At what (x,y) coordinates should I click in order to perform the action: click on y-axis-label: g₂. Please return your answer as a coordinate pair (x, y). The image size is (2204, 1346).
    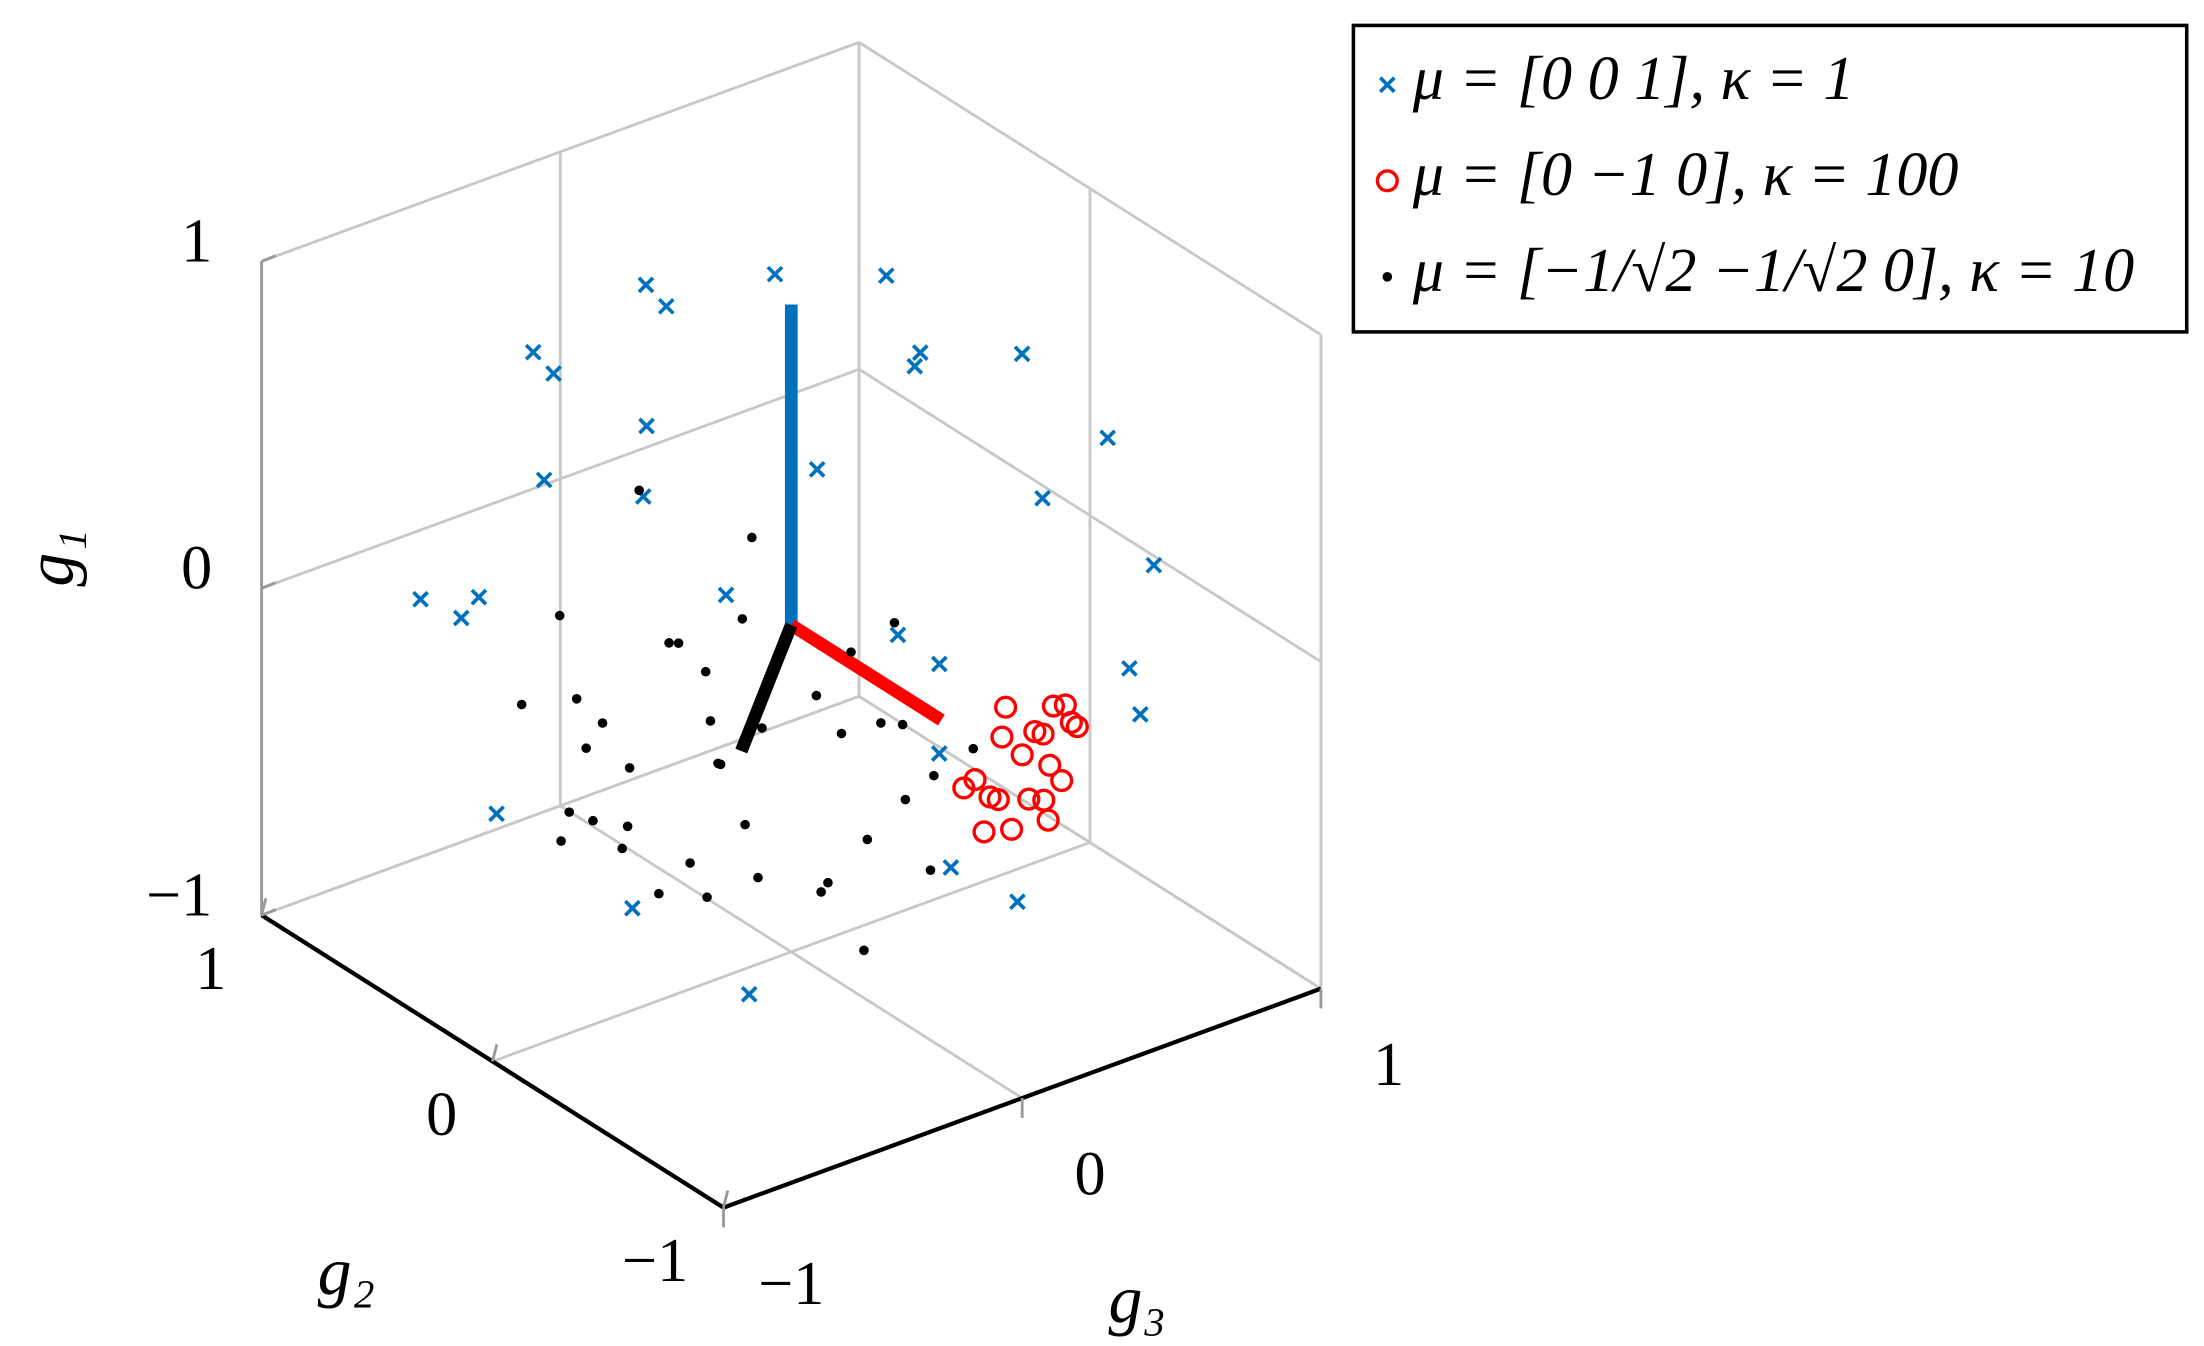
    Looking at the image, I should click on (346, 1271).